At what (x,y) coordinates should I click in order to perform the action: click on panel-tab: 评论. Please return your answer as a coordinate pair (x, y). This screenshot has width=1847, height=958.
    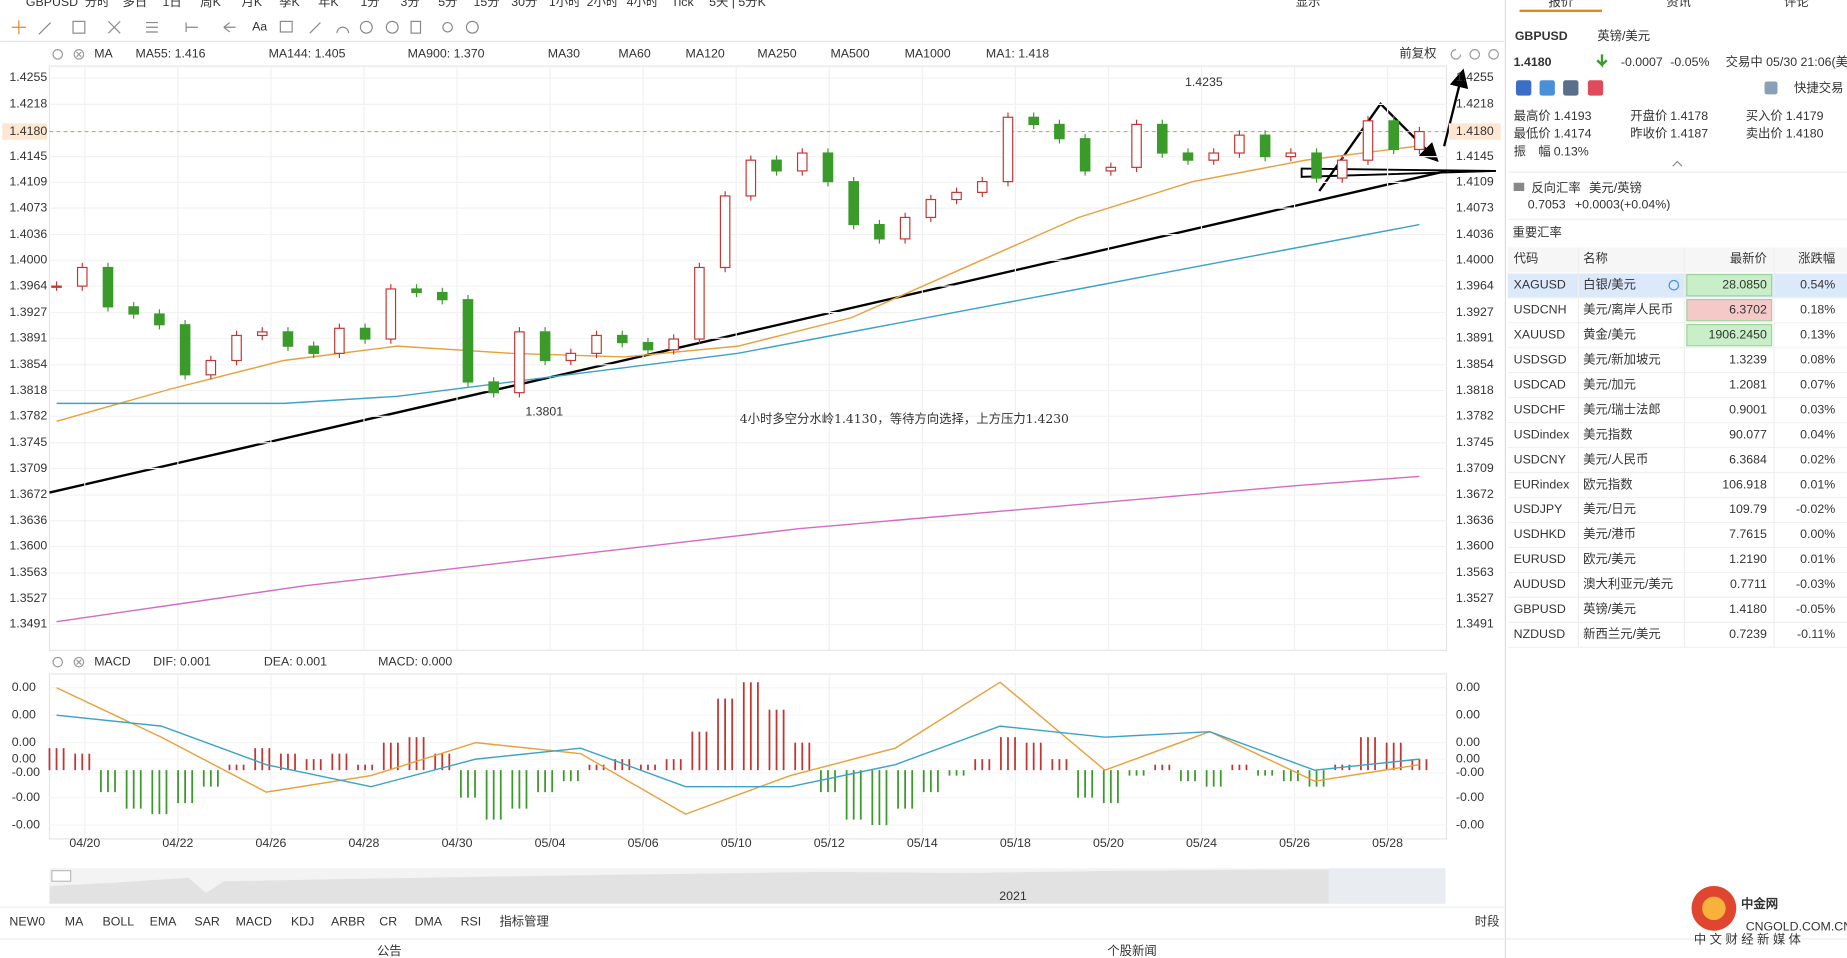
    Looking at the image, I should click on (1796, 4).